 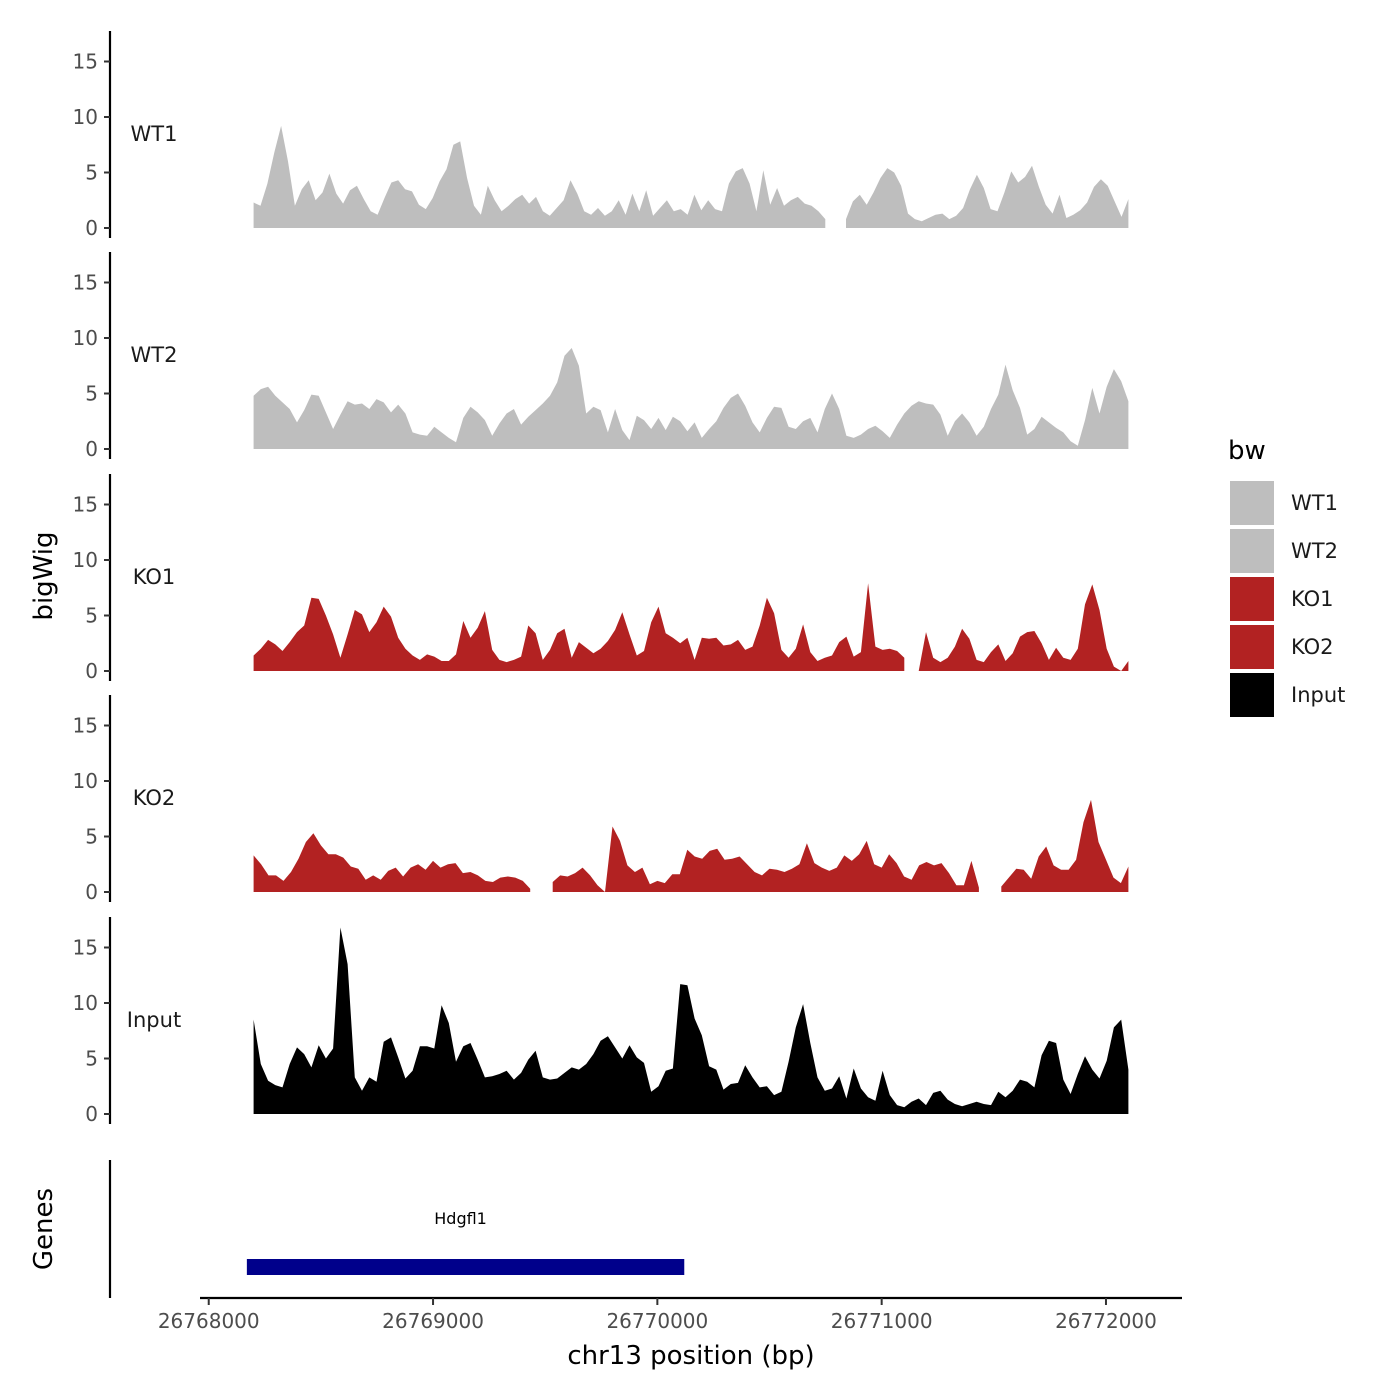 I want to click on y-tick-label-wt2-10: 10, so click(x=85, y=338).